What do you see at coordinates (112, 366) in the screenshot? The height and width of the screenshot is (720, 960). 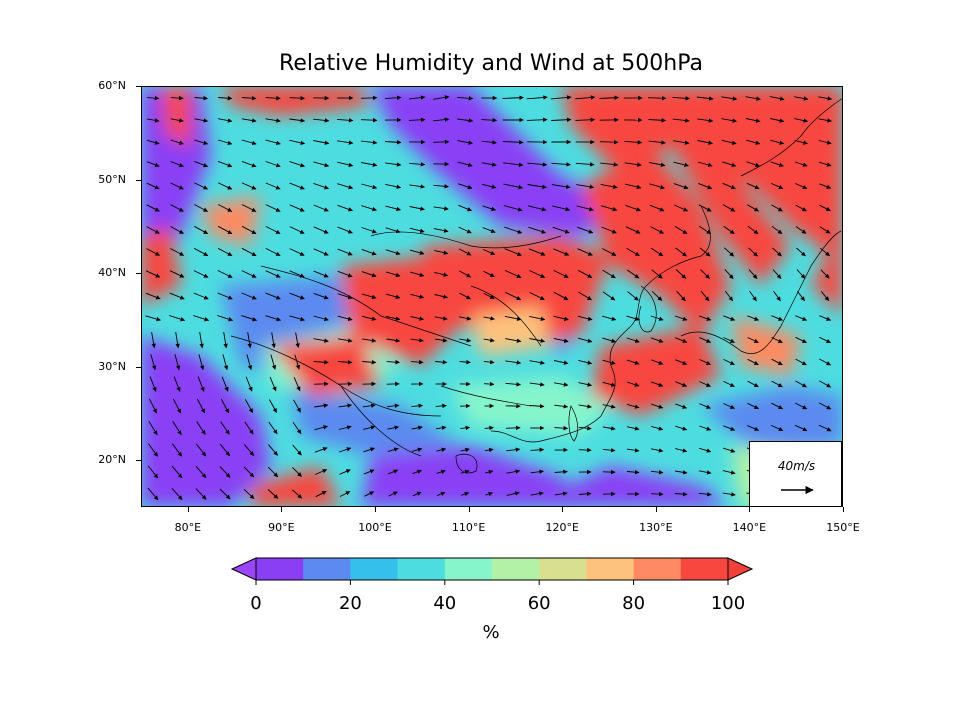 I see `lat-label: 30°N` at bounding box center [112, 366].